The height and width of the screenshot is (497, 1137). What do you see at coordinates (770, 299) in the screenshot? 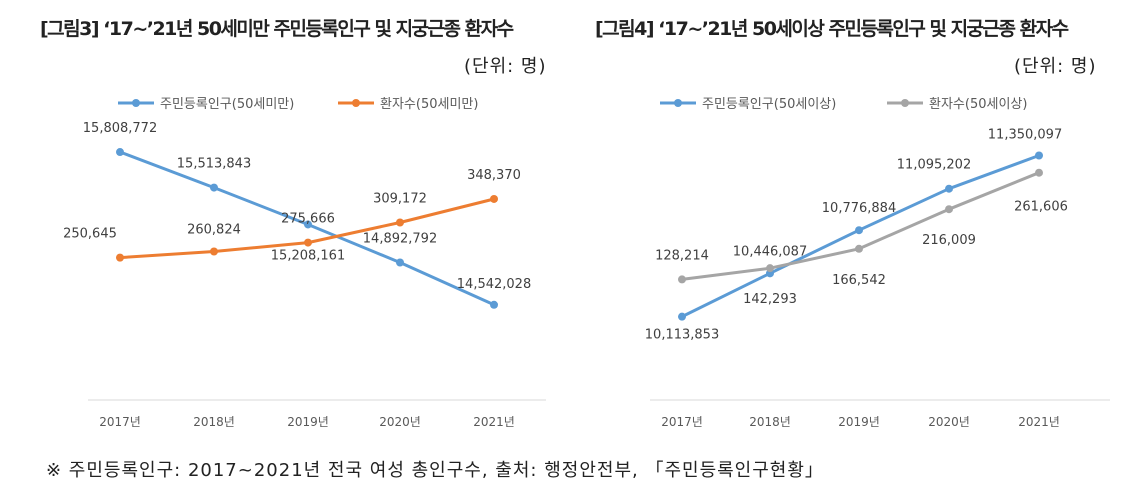
I see `data-label: 142,293` at bounding box center [770, 299].